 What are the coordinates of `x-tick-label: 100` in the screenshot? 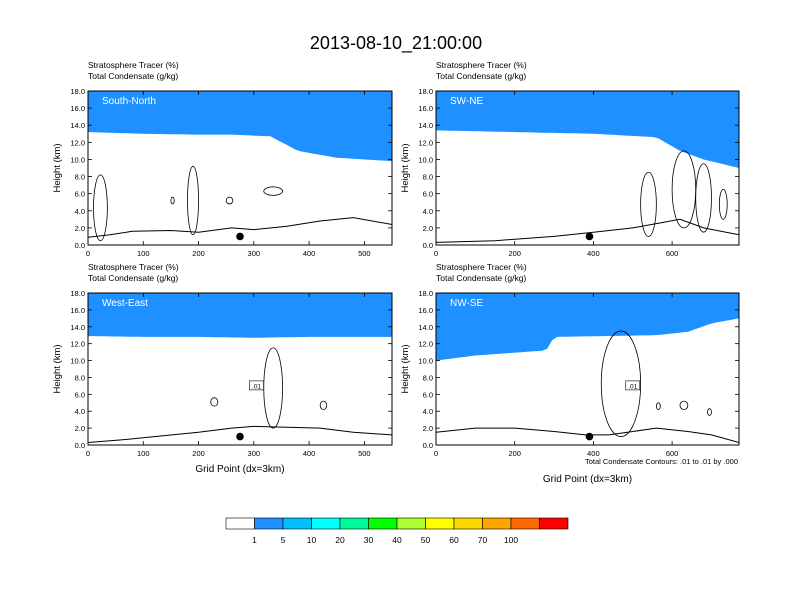 It's located at (143, 253).